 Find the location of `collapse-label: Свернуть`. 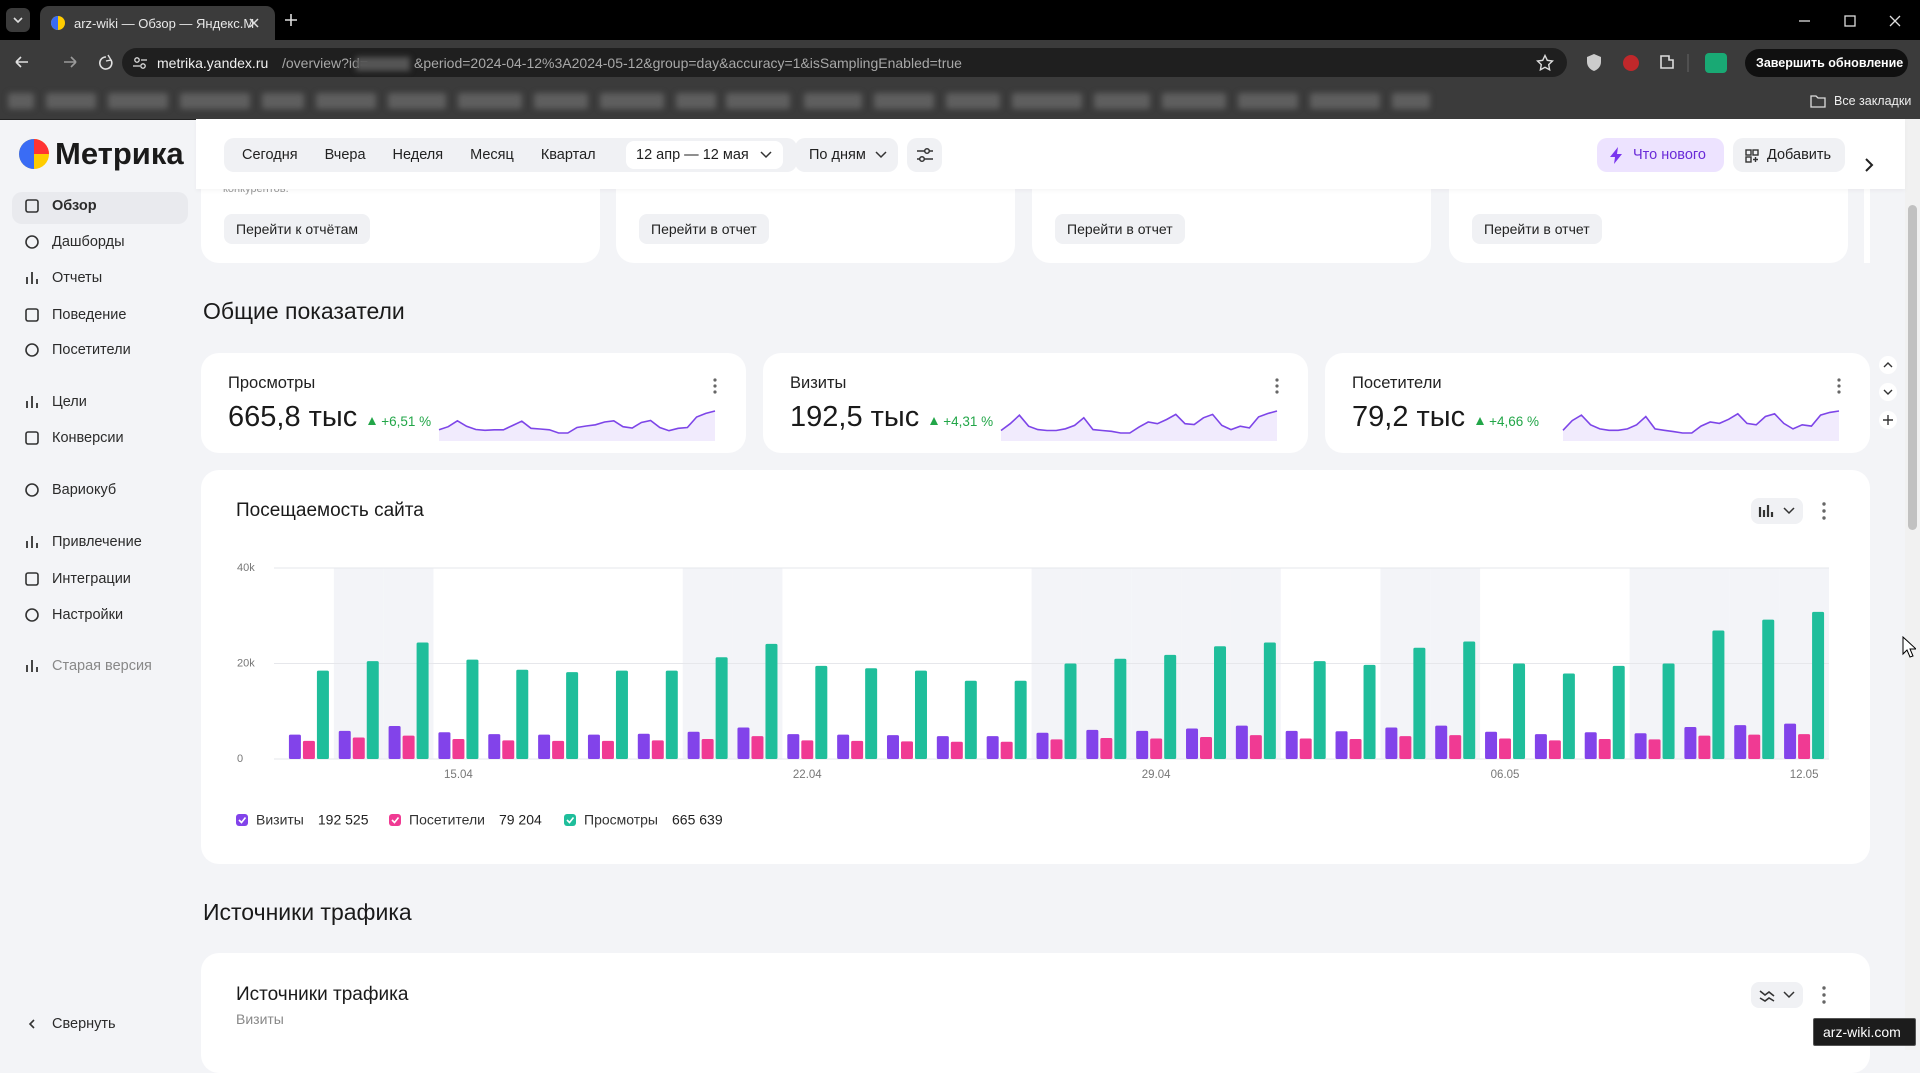

collapse-label: Свернуть is located at coordinates (84, 1024).